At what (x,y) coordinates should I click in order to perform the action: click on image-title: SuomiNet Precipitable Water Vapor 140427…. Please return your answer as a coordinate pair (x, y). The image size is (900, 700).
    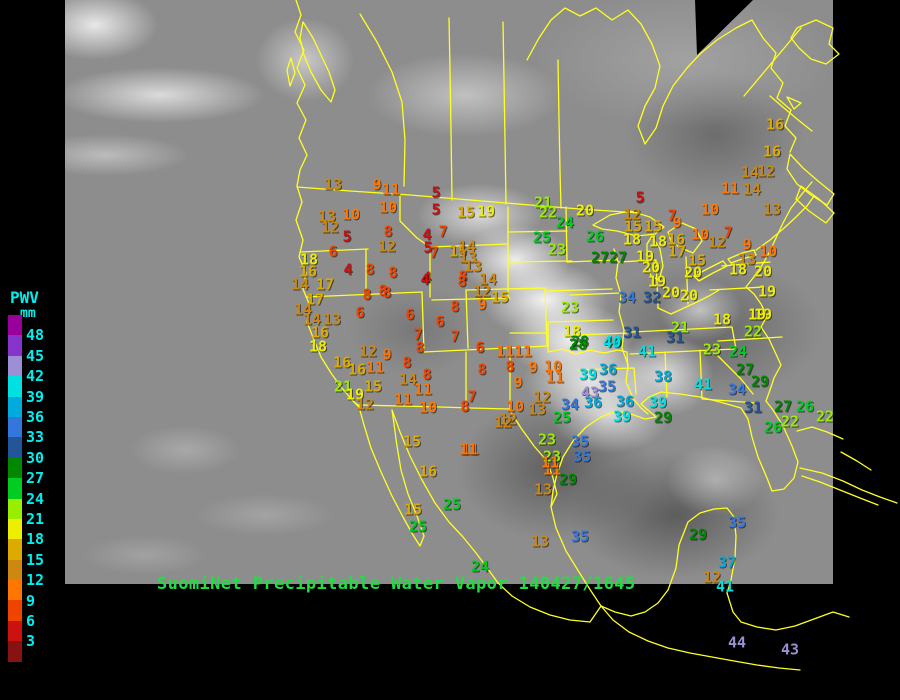
    Looking at the image, I should click on (396, 584).